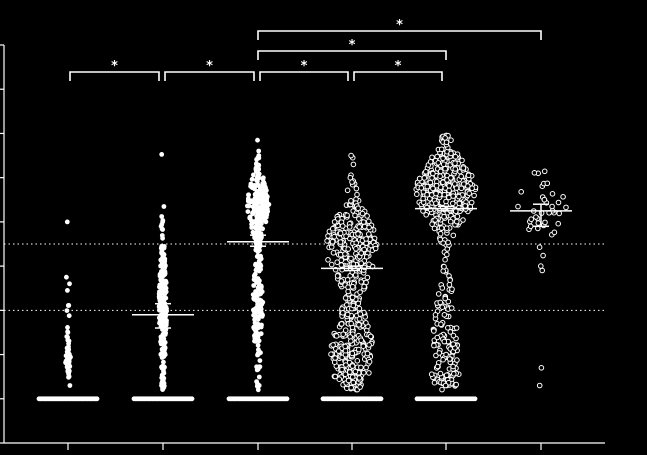 This screenshot has height=455, width=647. I want to click on group-1-points, so click(163, 277).